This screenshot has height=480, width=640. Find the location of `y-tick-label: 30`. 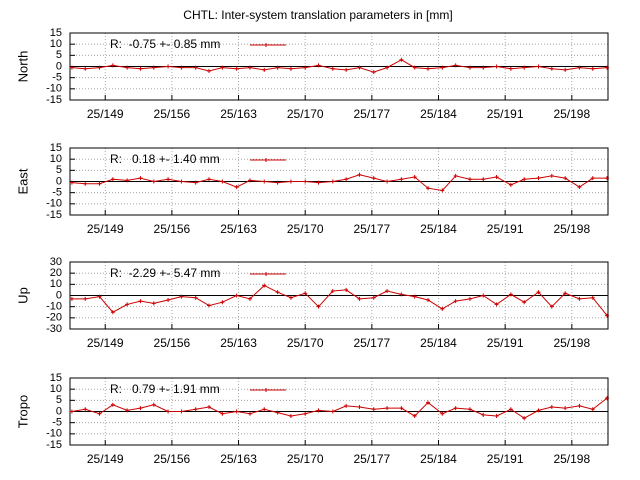

y-tick-label: 30 is located at coordinates (56, 262).